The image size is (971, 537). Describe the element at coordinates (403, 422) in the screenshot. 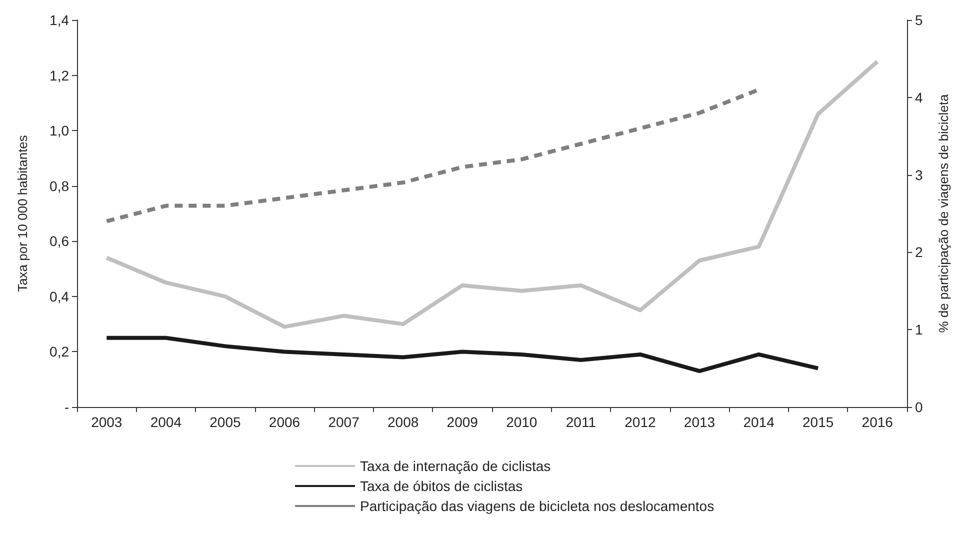

I see `x-tick-label: 2008` at that location.